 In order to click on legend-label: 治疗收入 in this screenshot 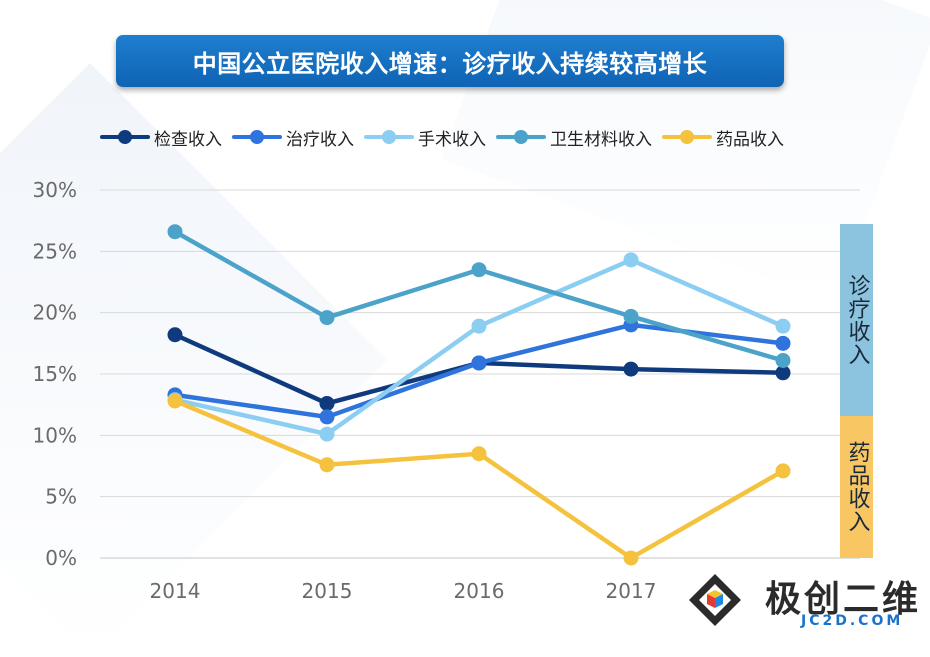, I will do `click(320, 139)`.